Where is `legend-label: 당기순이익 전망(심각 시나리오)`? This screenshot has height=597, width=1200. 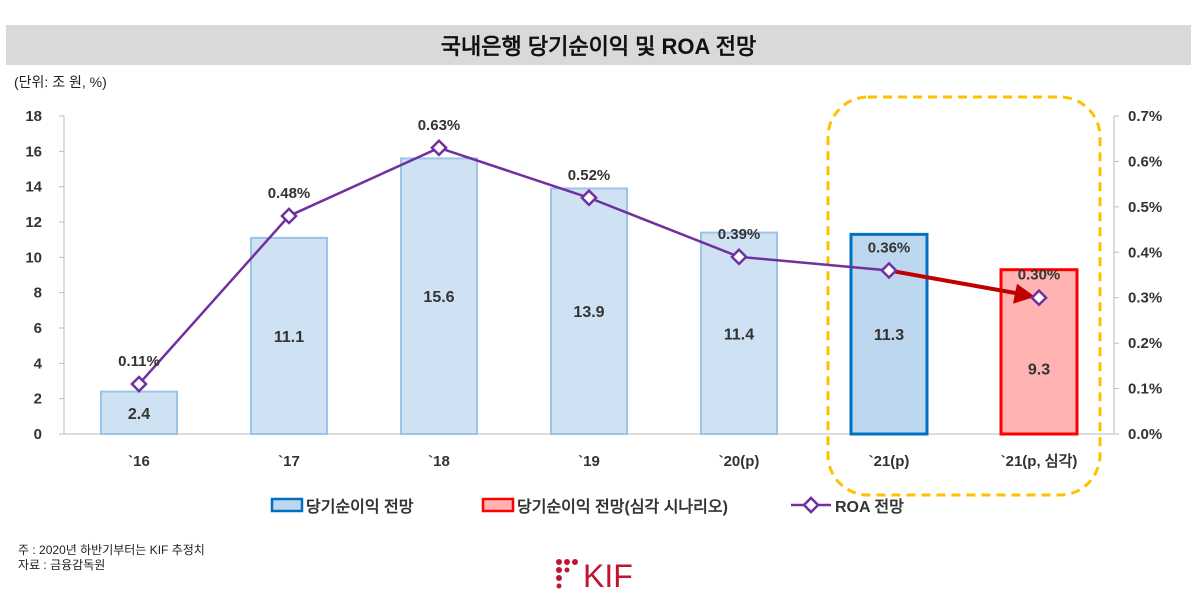 legend-label: 당기순이익 전망(심각 시나리오) is located at coordinates (622, 506).